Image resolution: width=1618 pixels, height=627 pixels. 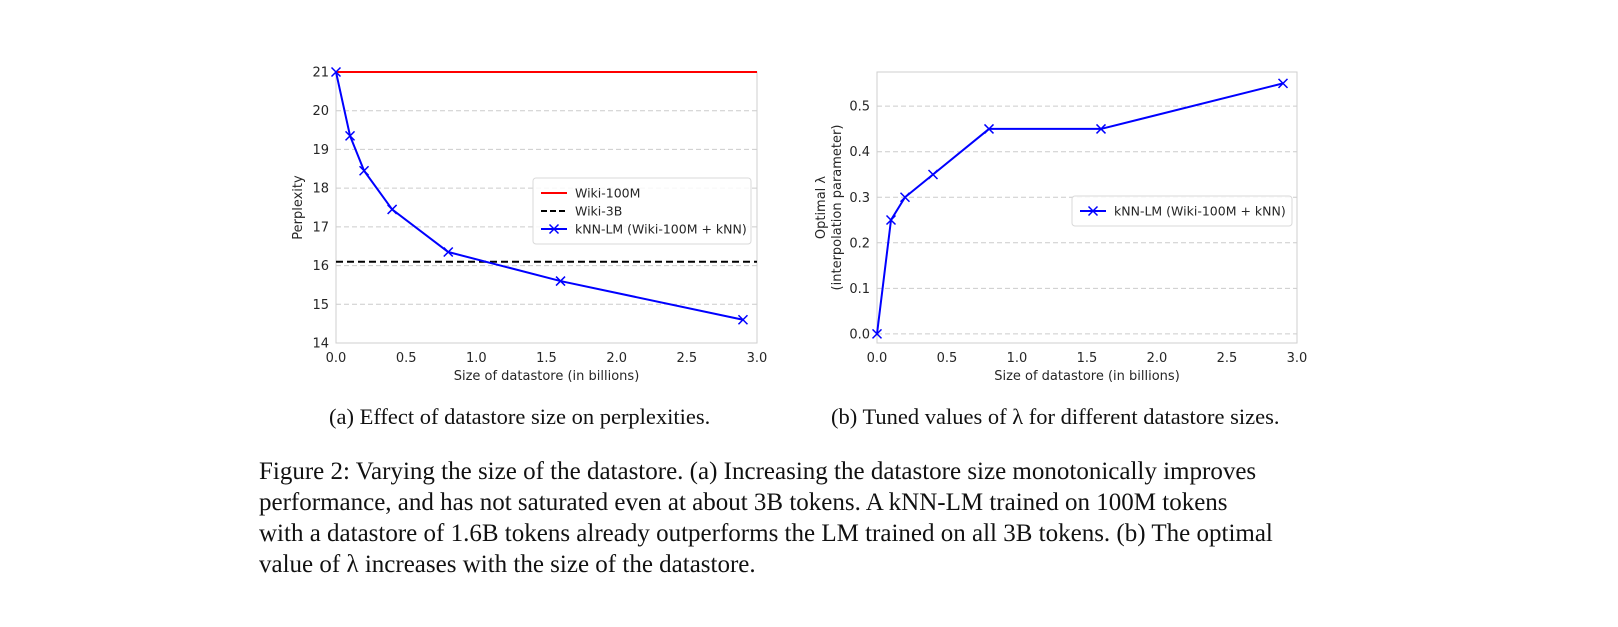 What do you see at coordinates (320, 266) in the screenshot?
I see `y-tick-label: 16` at bounding box center [320, 266].